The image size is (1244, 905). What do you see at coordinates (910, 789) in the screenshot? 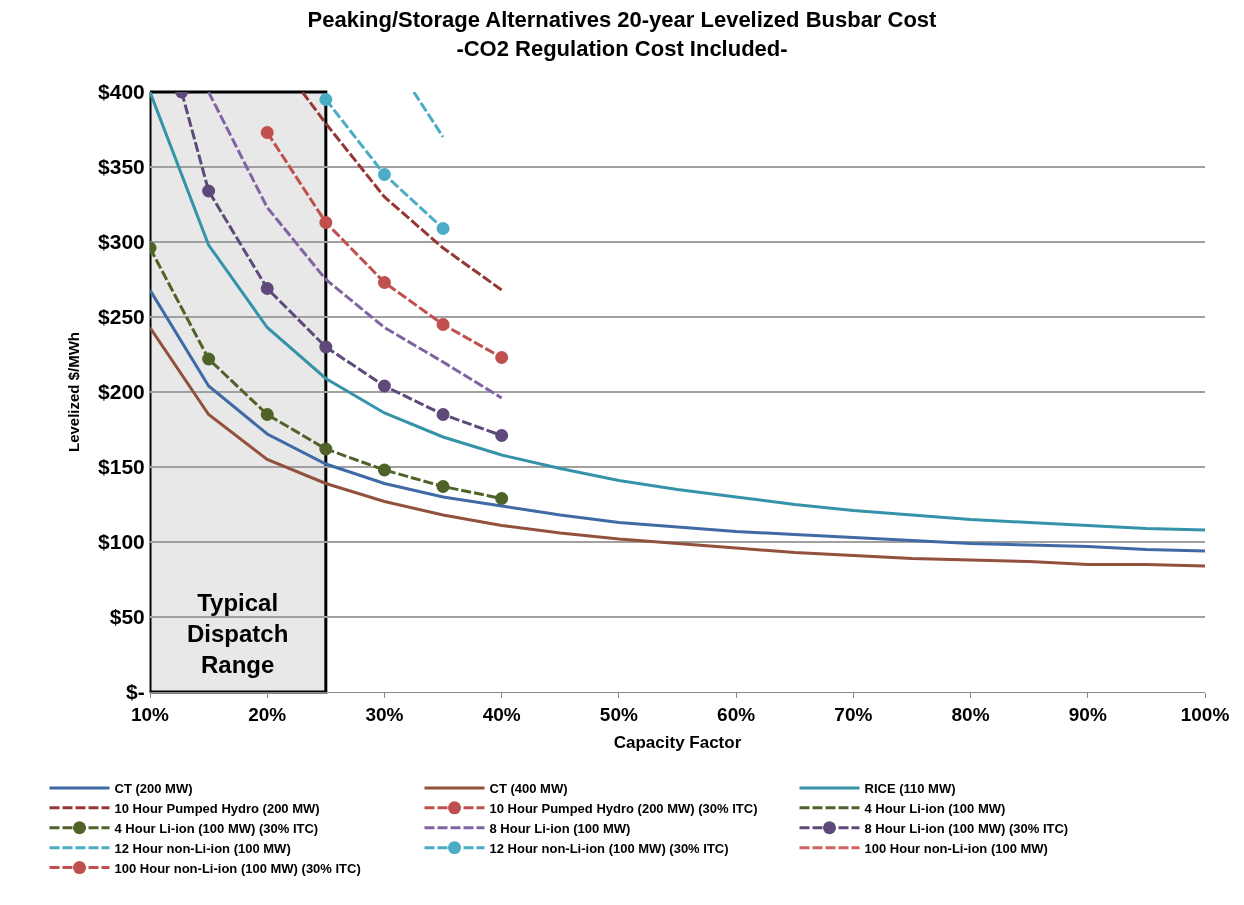
I see `legend-label: RICE (110 MW)` at bounding box center [910, 789].